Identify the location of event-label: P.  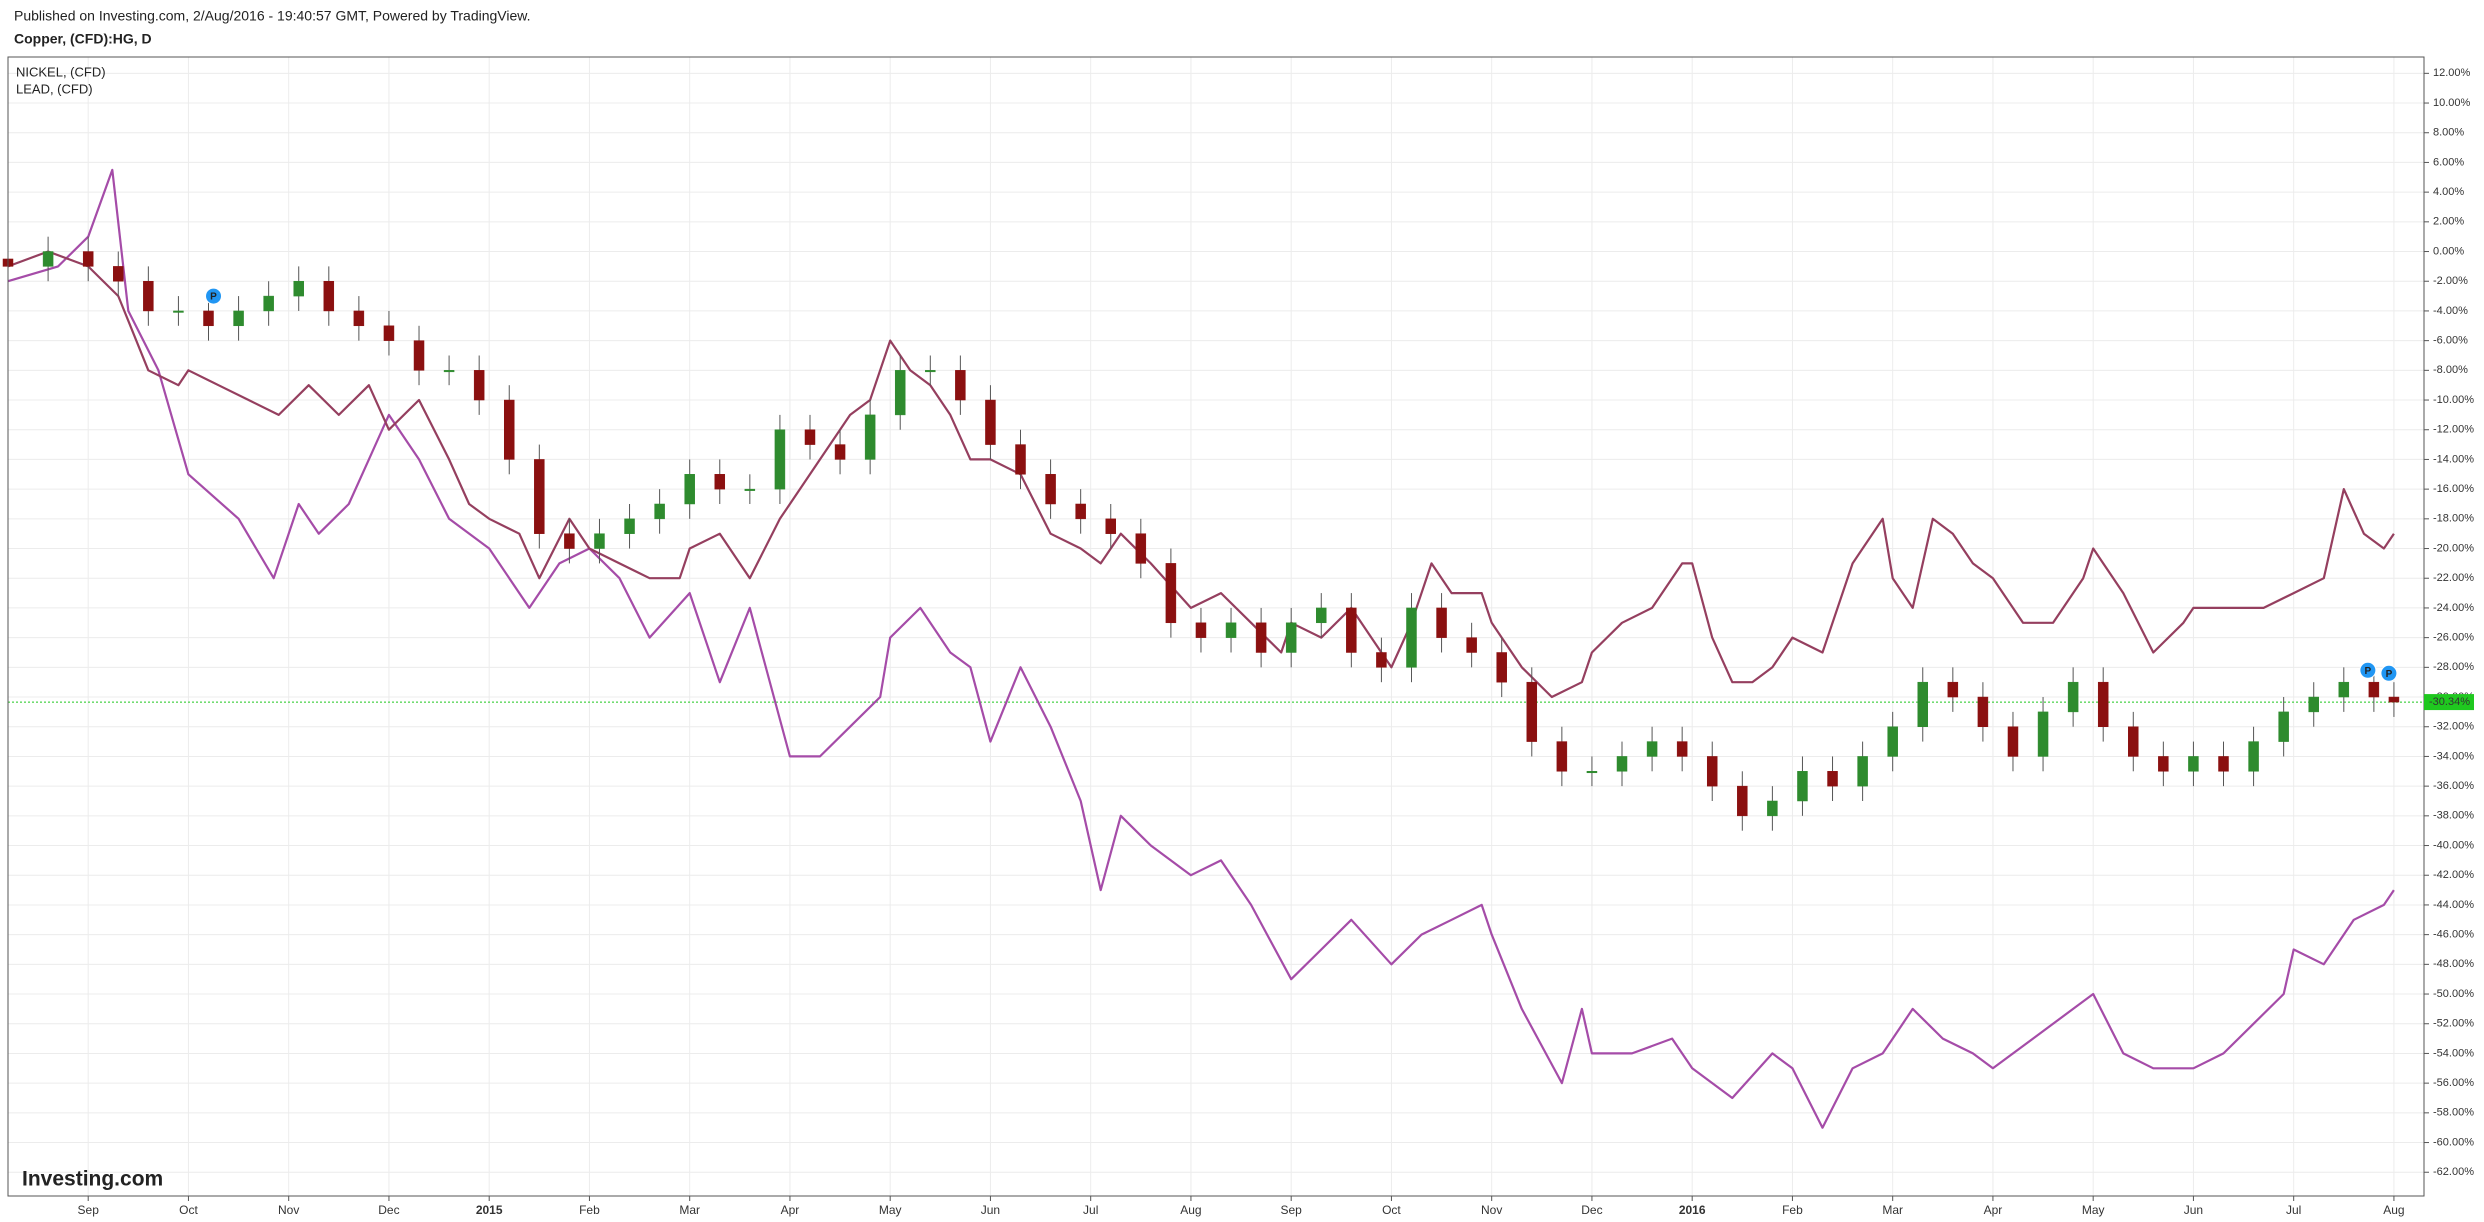
(213, 297).